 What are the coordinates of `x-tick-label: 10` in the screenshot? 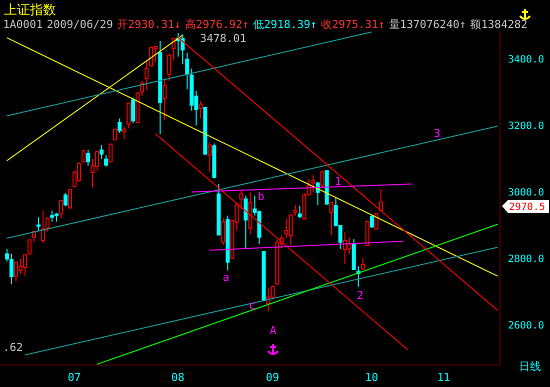 It's located at (371, 377).